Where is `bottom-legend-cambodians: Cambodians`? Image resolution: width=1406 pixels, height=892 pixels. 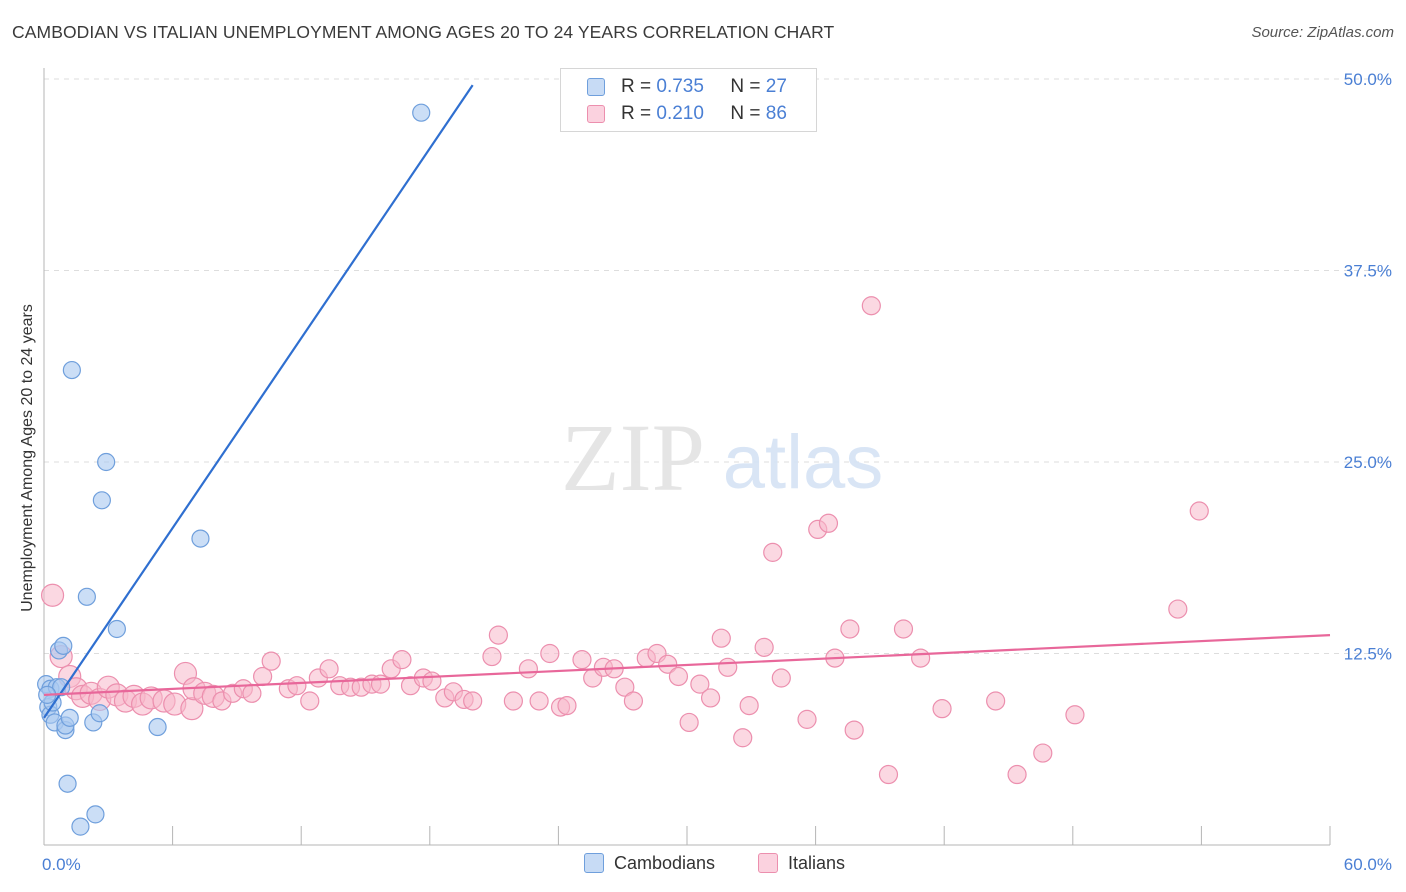 bottom-legend-cambodians: Cambodians is located at coordinates (649, 863).